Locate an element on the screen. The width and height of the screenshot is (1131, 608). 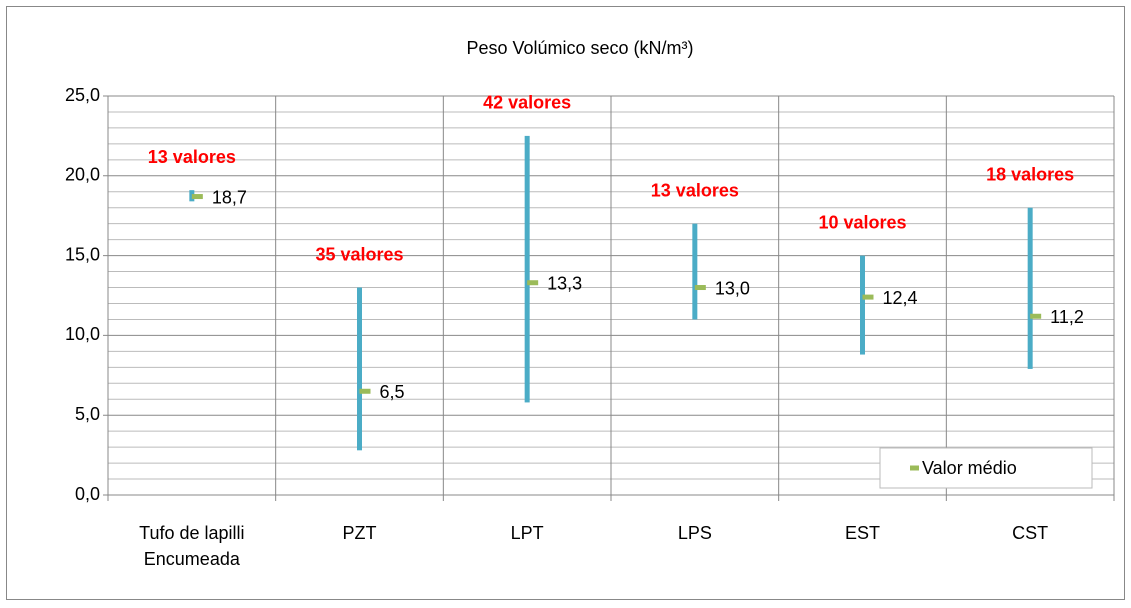
value-label: 13,0 is located at coordinates (732, 288).